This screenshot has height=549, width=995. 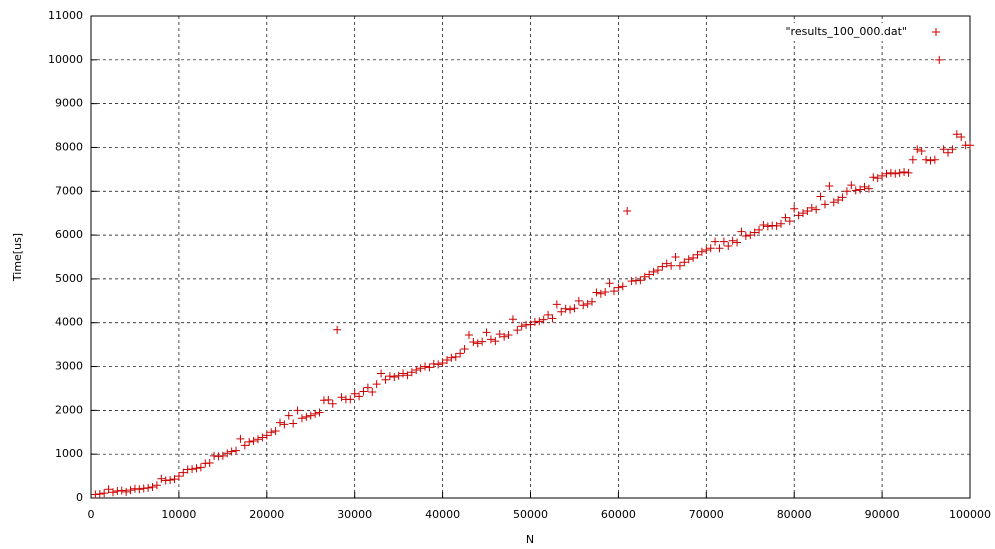 What do you see at coordinates (65, 59) in the screenshot?
I see `y-tick-label: 10000` at bounding box center [65, 59].